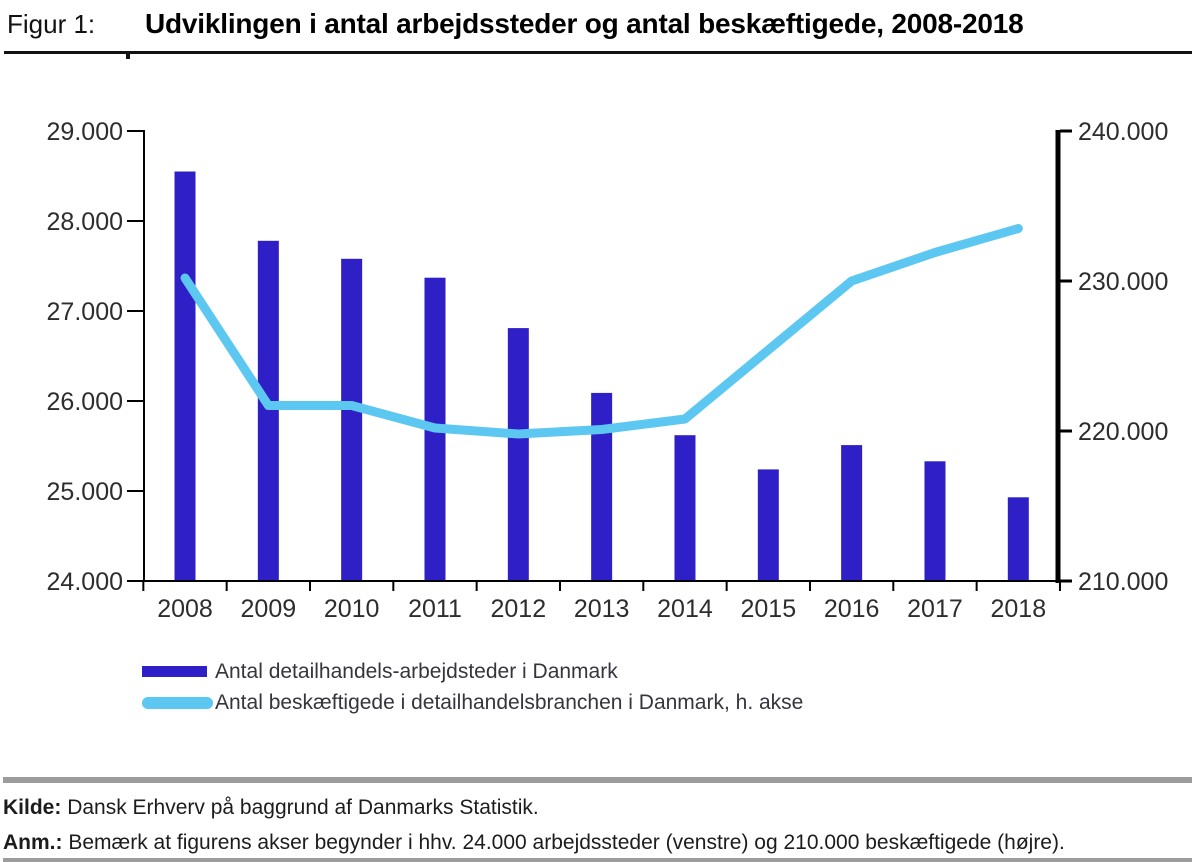 This screenshot has height=862, width=1197. What do you see at coordinates (935, 609) in the screenshot?
I see `x-axis-category-label: 2017` at bounding box center [935, 609].